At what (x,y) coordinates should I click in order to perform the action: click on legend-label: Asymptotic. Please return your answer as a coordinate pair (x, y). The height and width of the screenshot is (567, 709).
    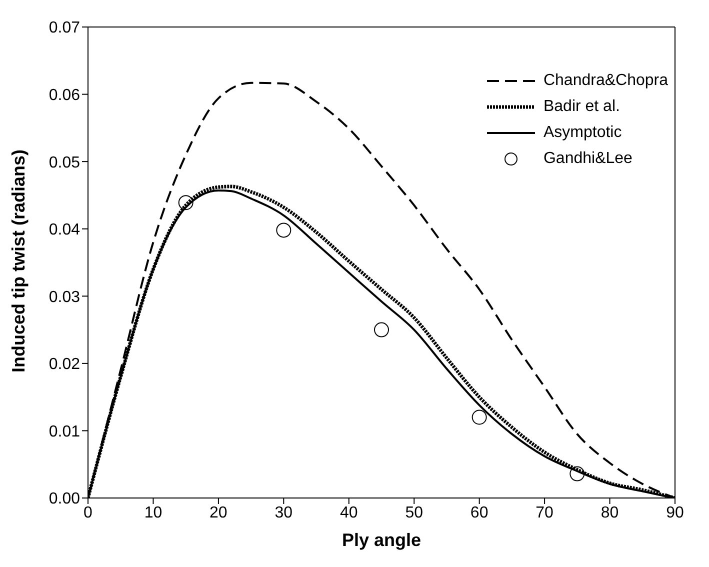
    Looking at the image, I should click on (582, 133).